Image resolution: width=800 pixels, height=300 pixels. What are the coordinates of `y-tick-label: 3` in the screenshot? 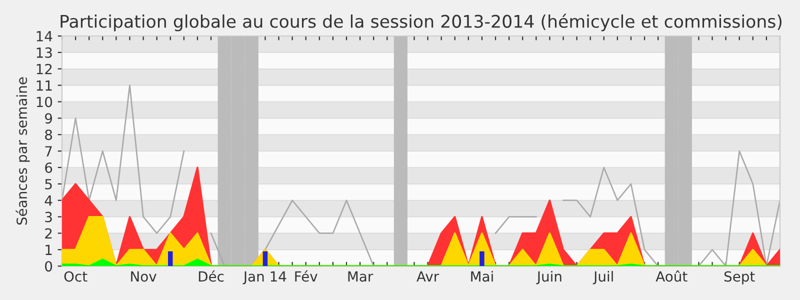 It's located at (48, 217).